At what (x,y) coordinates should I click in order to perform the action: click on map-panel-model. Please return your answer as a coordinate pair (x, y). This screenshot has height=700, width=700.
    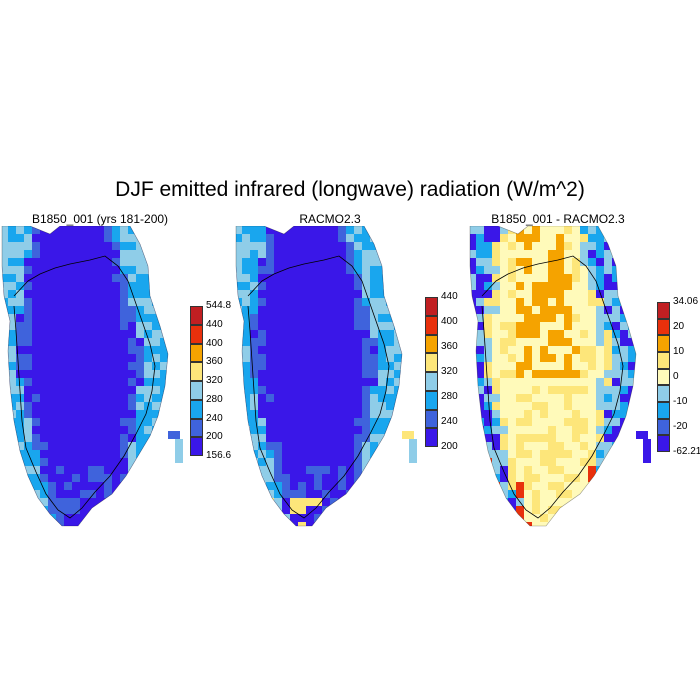
    Looking at the image, I should click on (92, 376).